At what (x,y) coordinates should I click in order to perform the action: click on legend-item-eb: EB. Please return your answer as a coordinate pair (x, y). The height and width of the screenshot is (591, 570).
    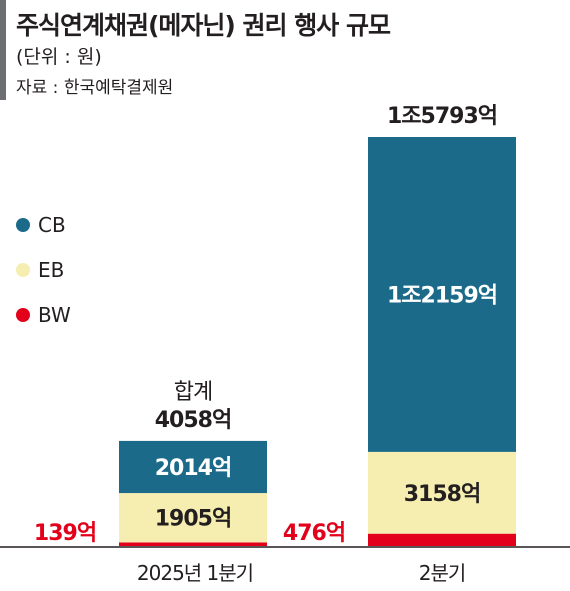
    Looking at the image, I should click on (43, 270).